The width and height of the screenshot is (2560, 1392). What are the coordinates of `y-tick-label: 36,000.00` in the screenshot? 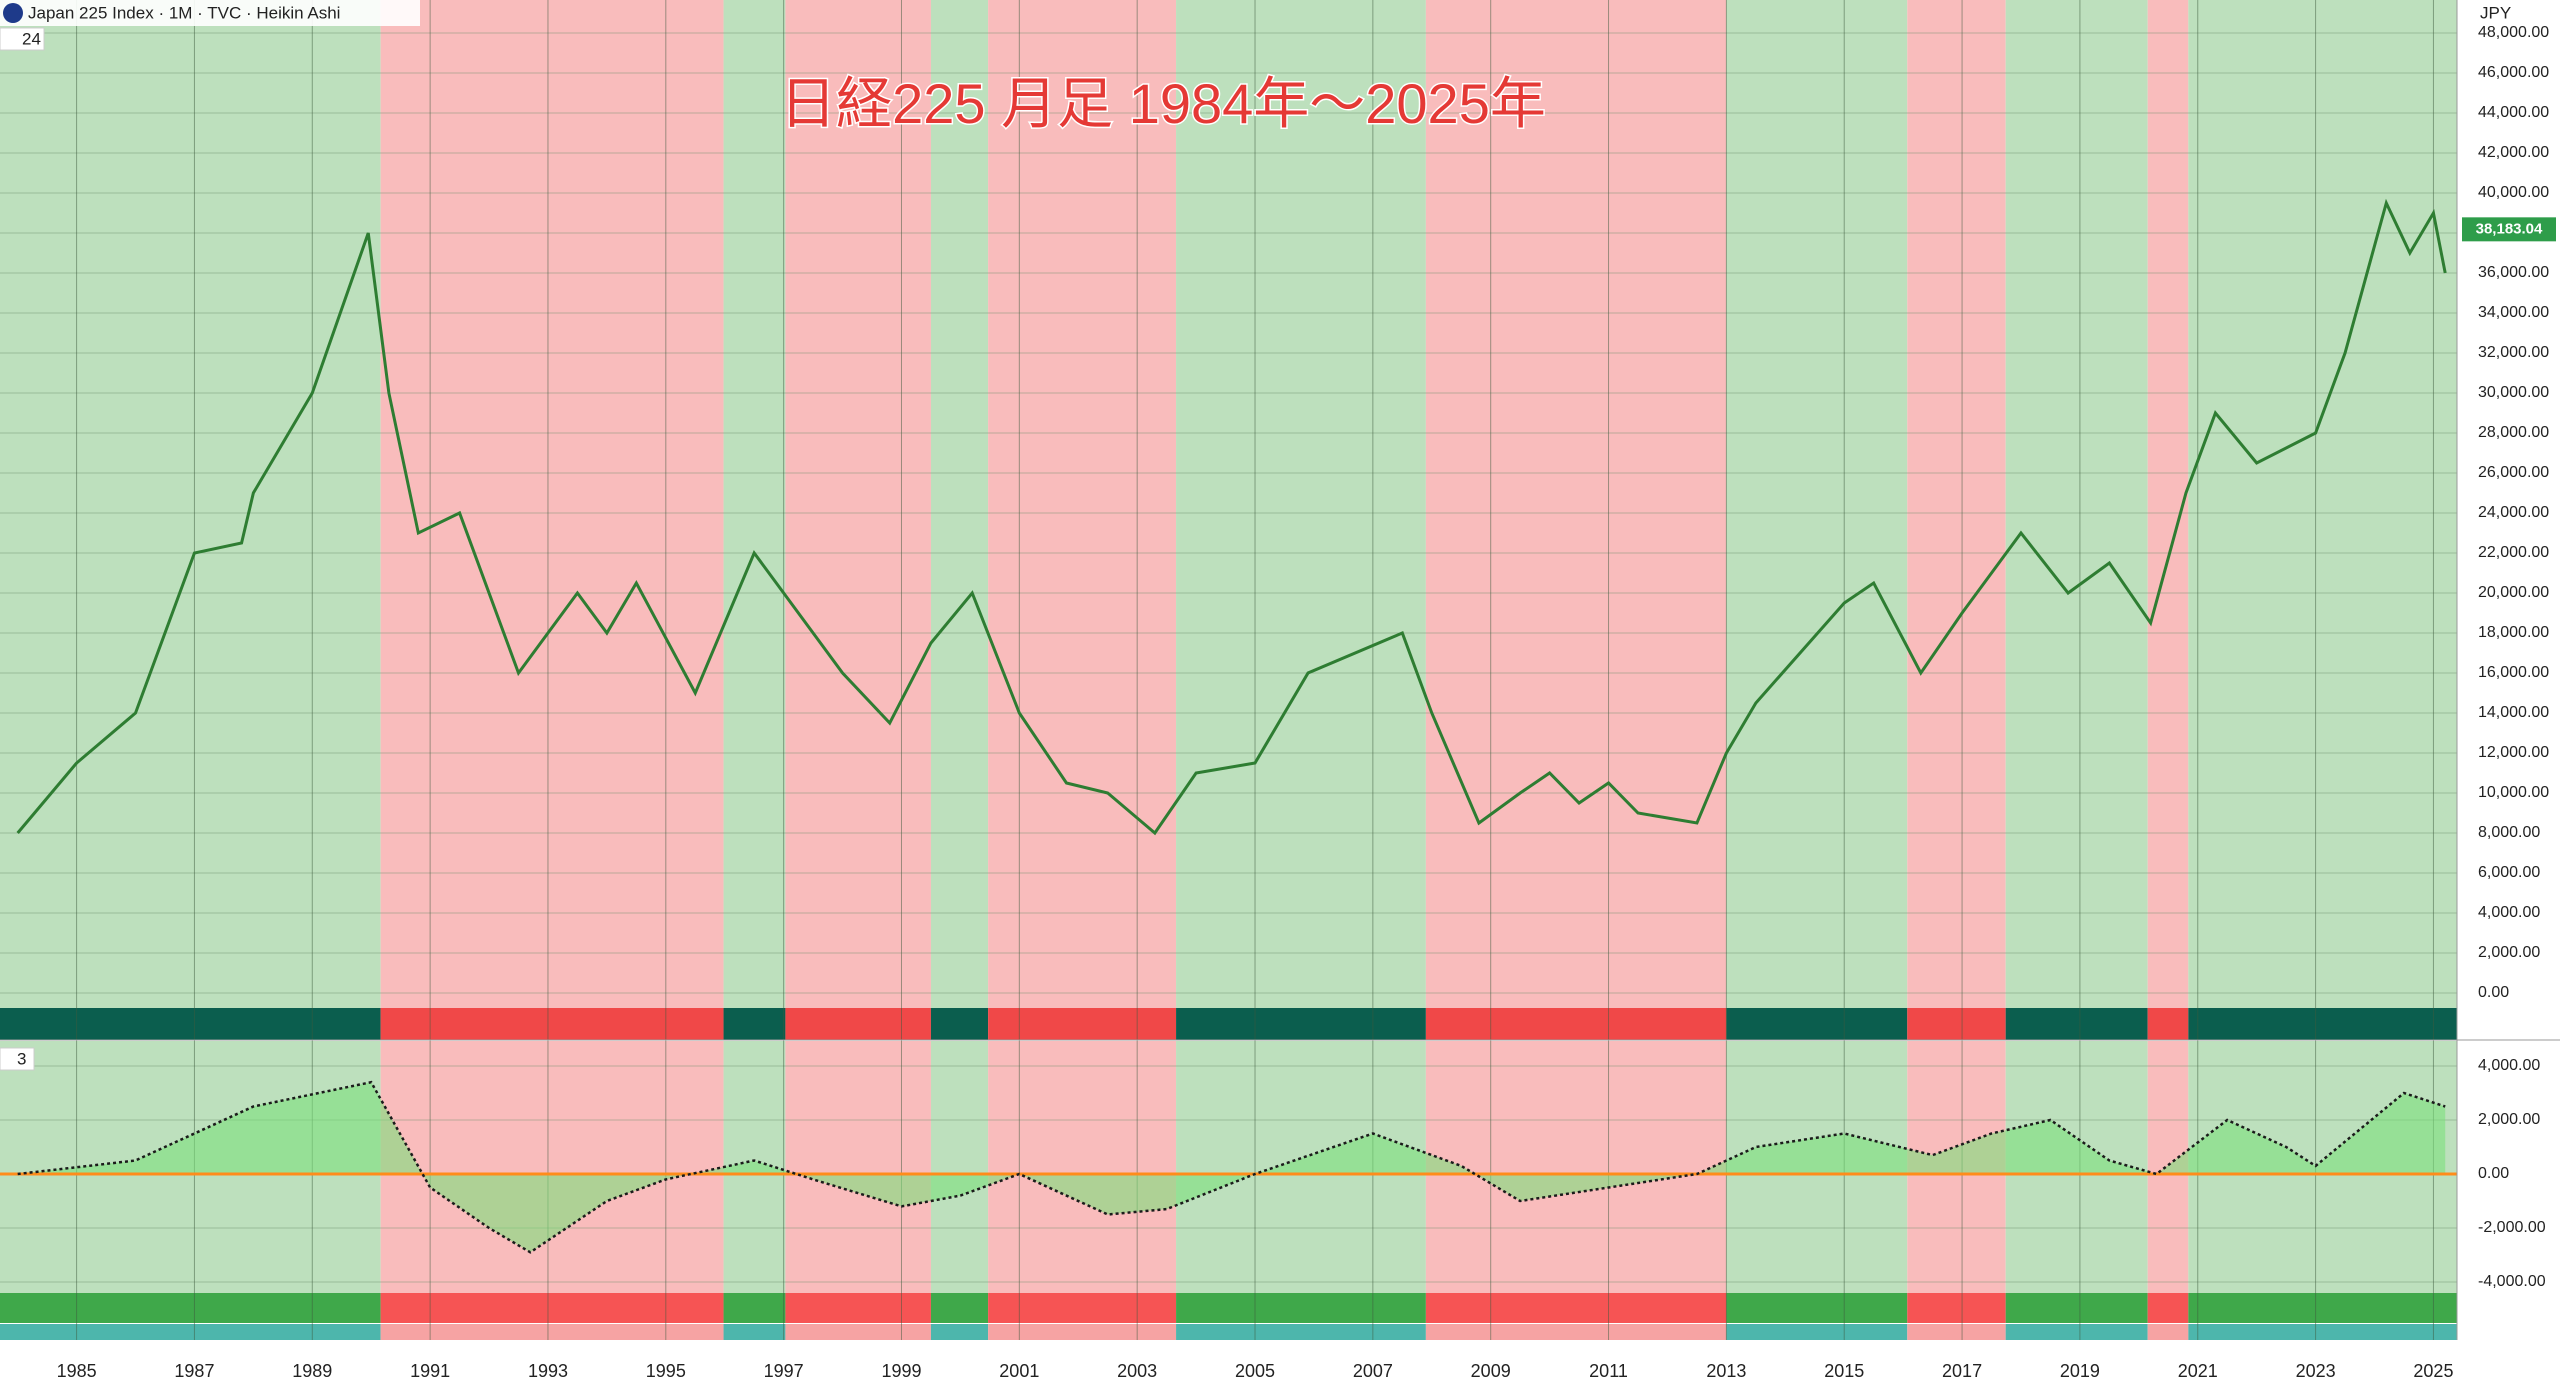 It's located at (2513, 272).